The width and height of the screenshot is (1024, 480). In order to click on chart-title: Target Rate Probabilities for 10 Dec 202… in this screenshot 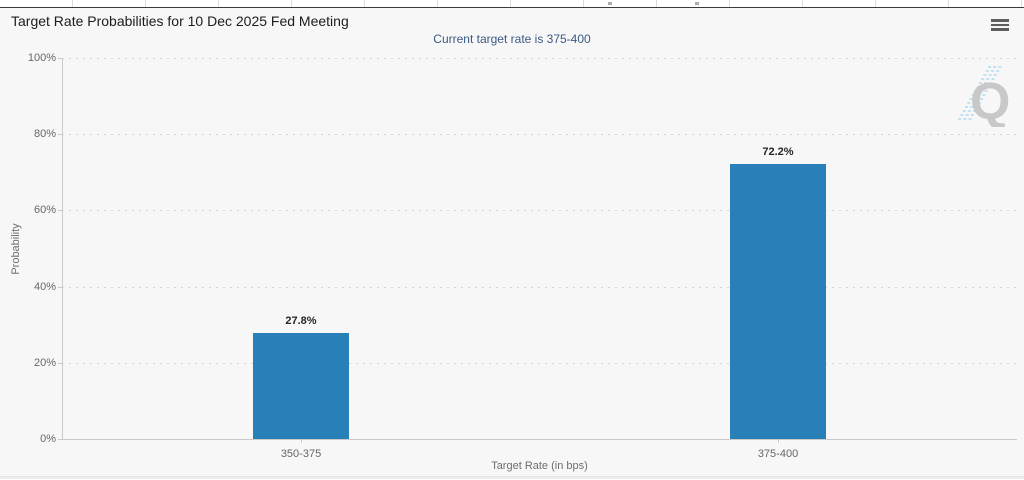, I will do `click(180, 21)`.